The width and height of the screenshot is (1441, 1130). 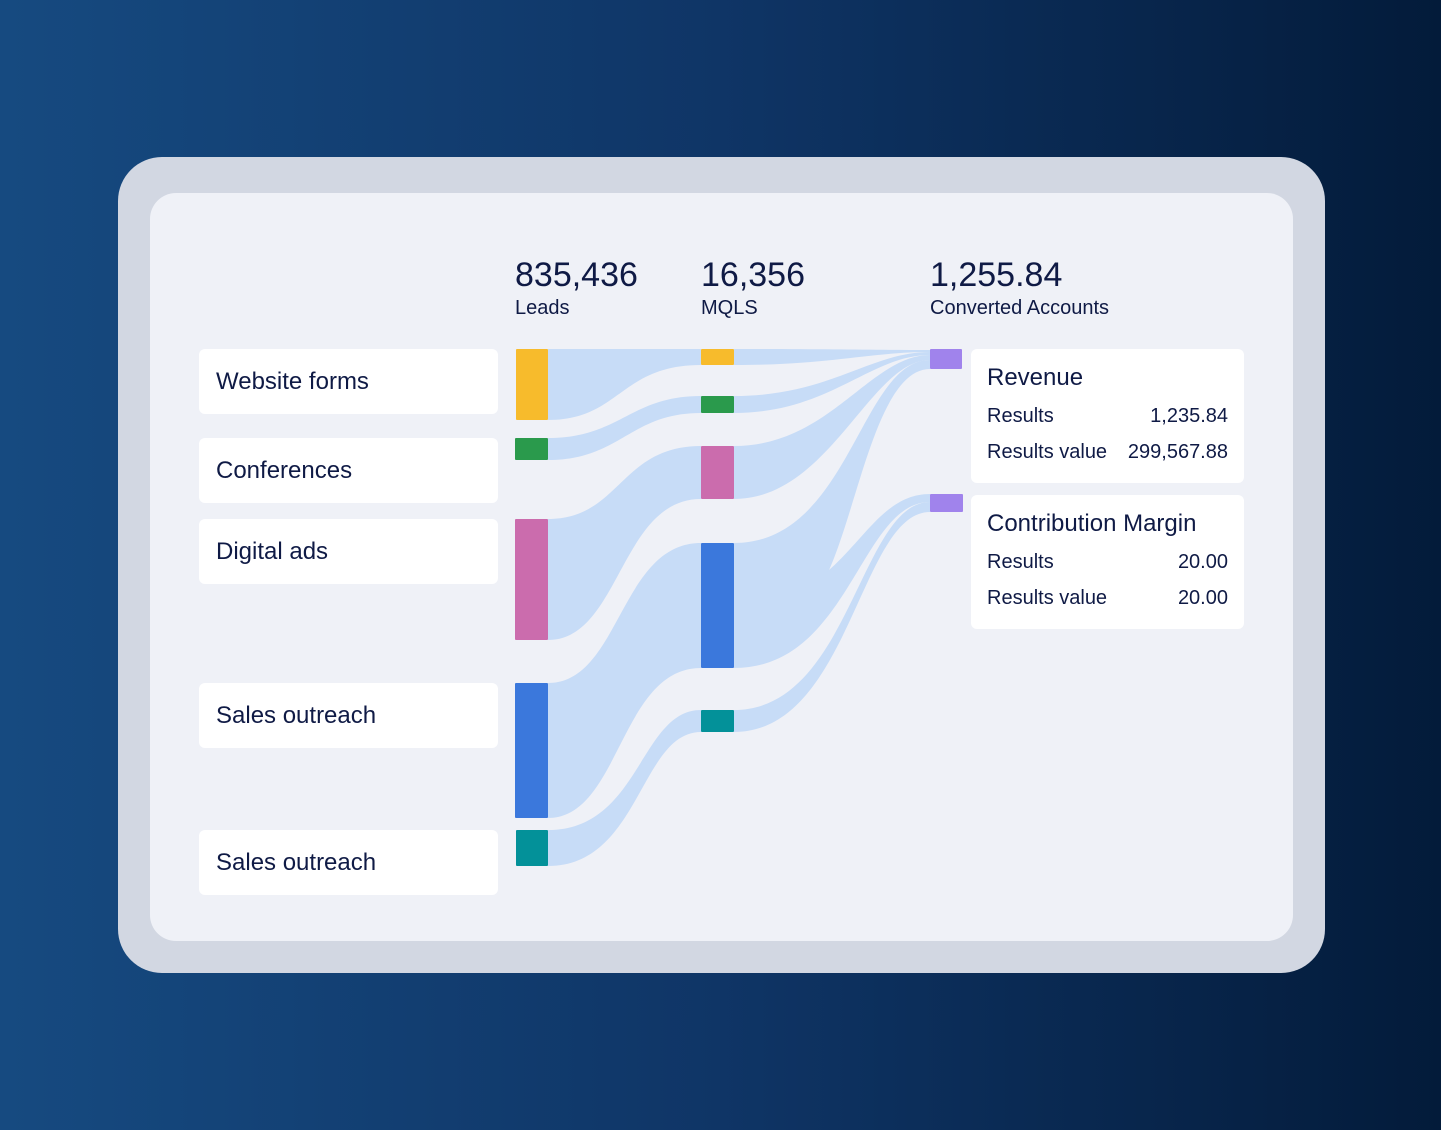 What do you see at coordinates (1189, 416) in the screenshot?
I see `revenue-results-value: 1,235.84` at bounding box center [1189, 416].